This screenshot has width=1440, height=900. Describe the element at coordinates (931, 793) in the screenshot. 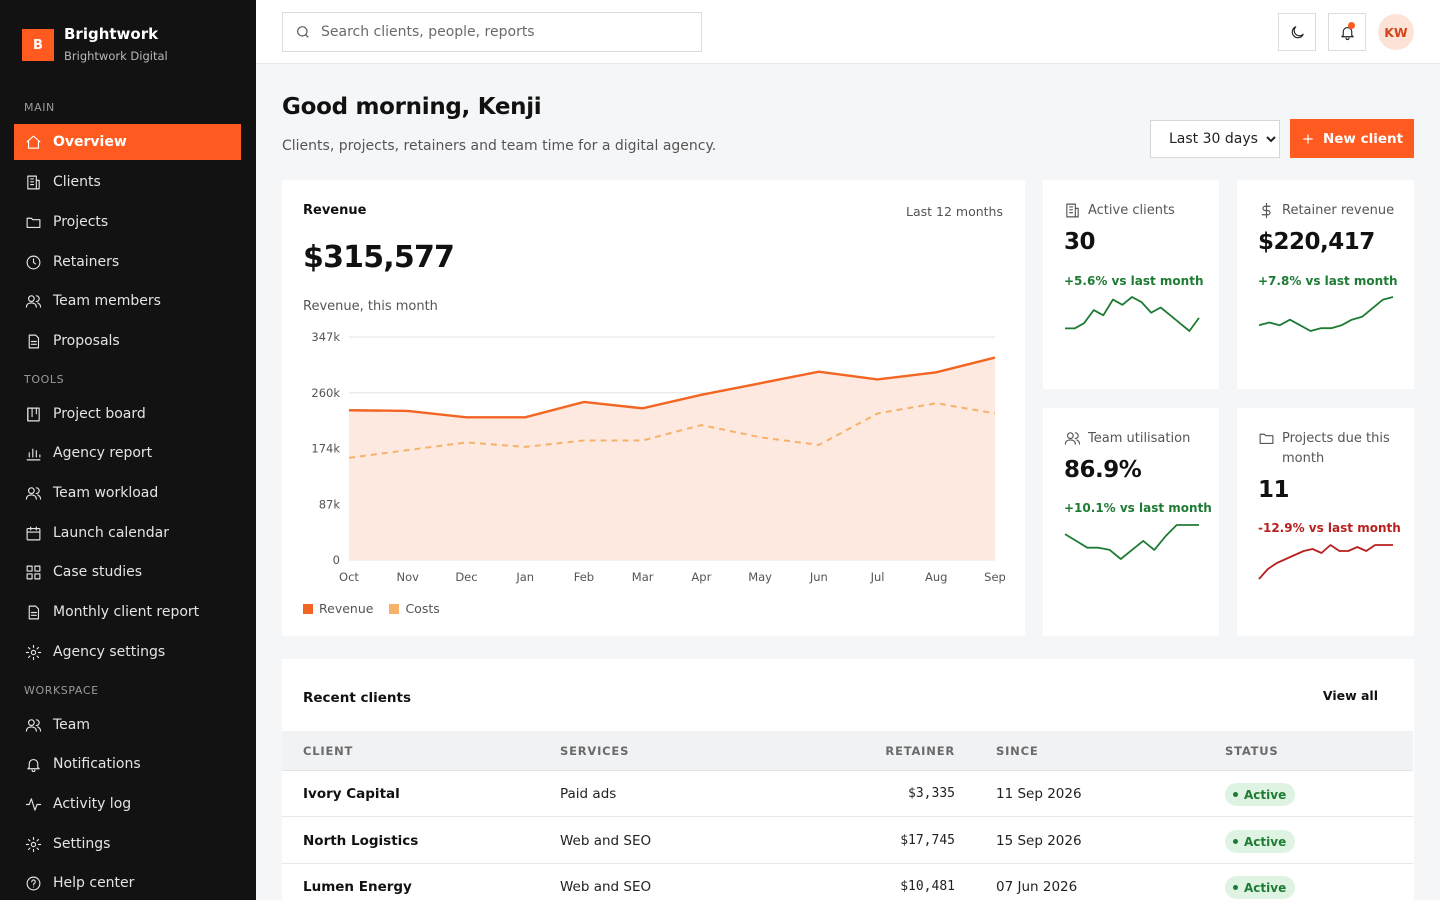

I see `client-retainer: $3,335` at that location.